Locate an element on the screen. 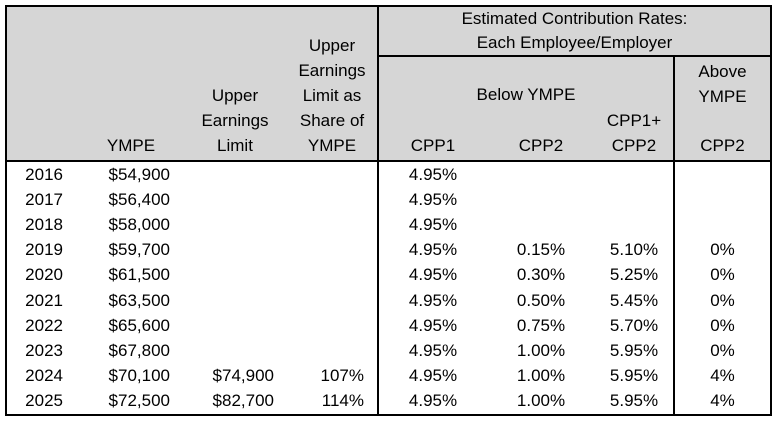 This screenshot has width=777, height=421. cell-cpp1-plus-cpp2: 5.70% is located at coordinates (634, 326).